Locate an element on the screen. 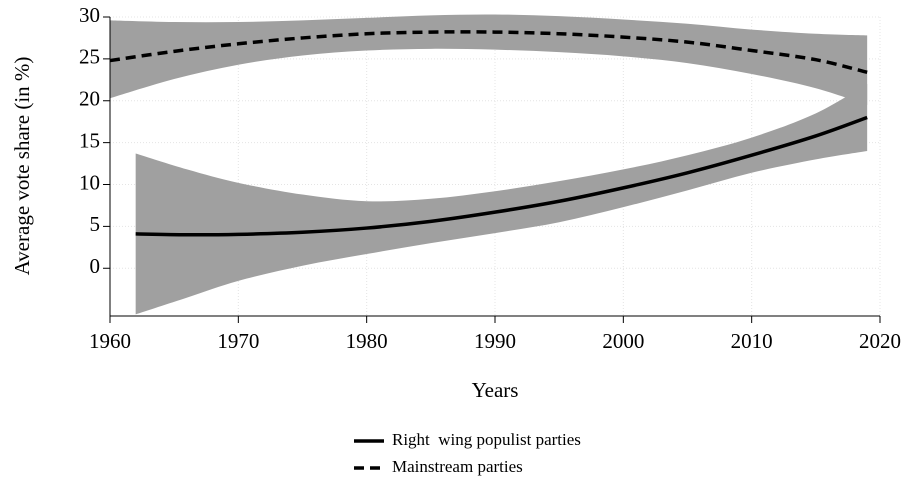 This screenshot has width=912, height=482. x-tick-label: 1960 is located at coordinates (110, 341).